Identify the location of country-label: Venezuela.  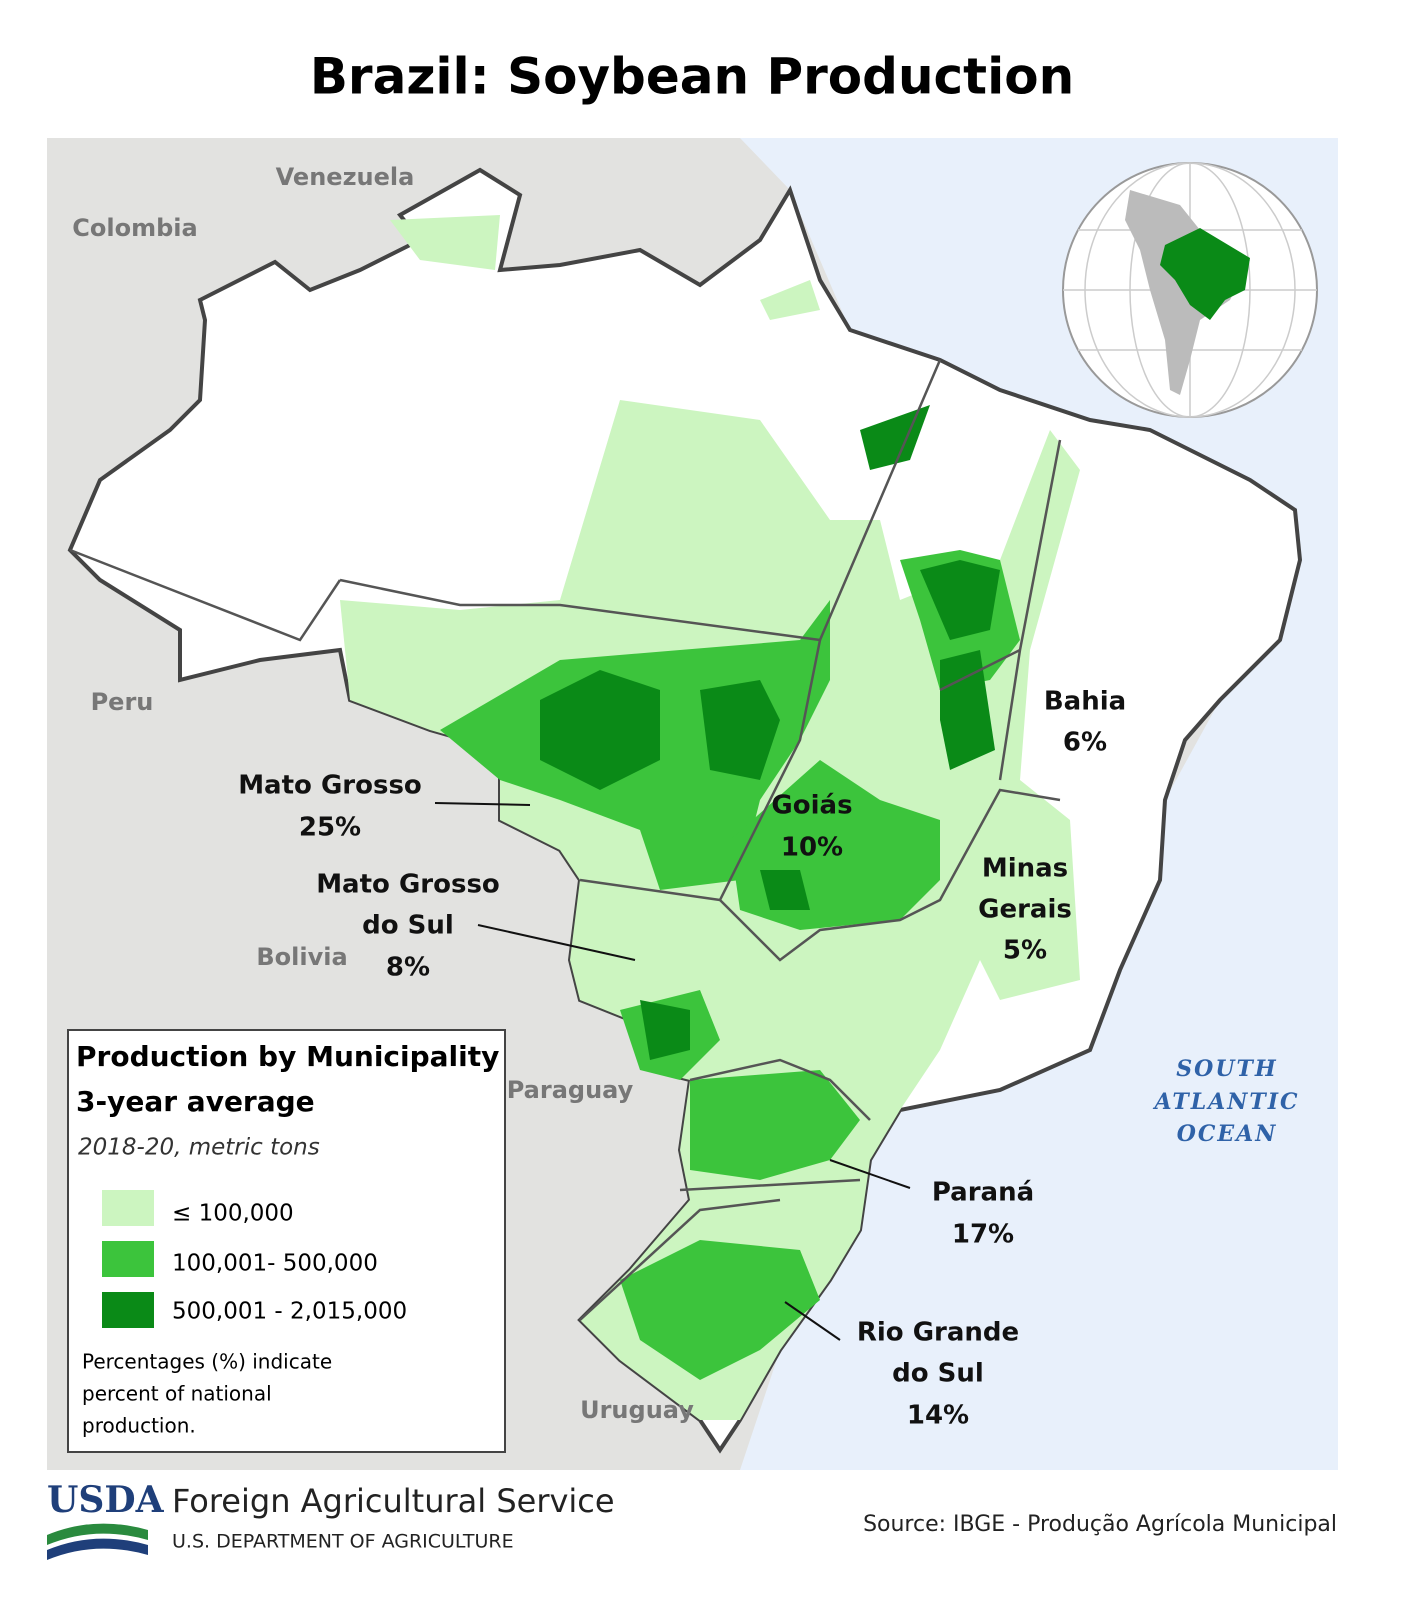
(345, 177).